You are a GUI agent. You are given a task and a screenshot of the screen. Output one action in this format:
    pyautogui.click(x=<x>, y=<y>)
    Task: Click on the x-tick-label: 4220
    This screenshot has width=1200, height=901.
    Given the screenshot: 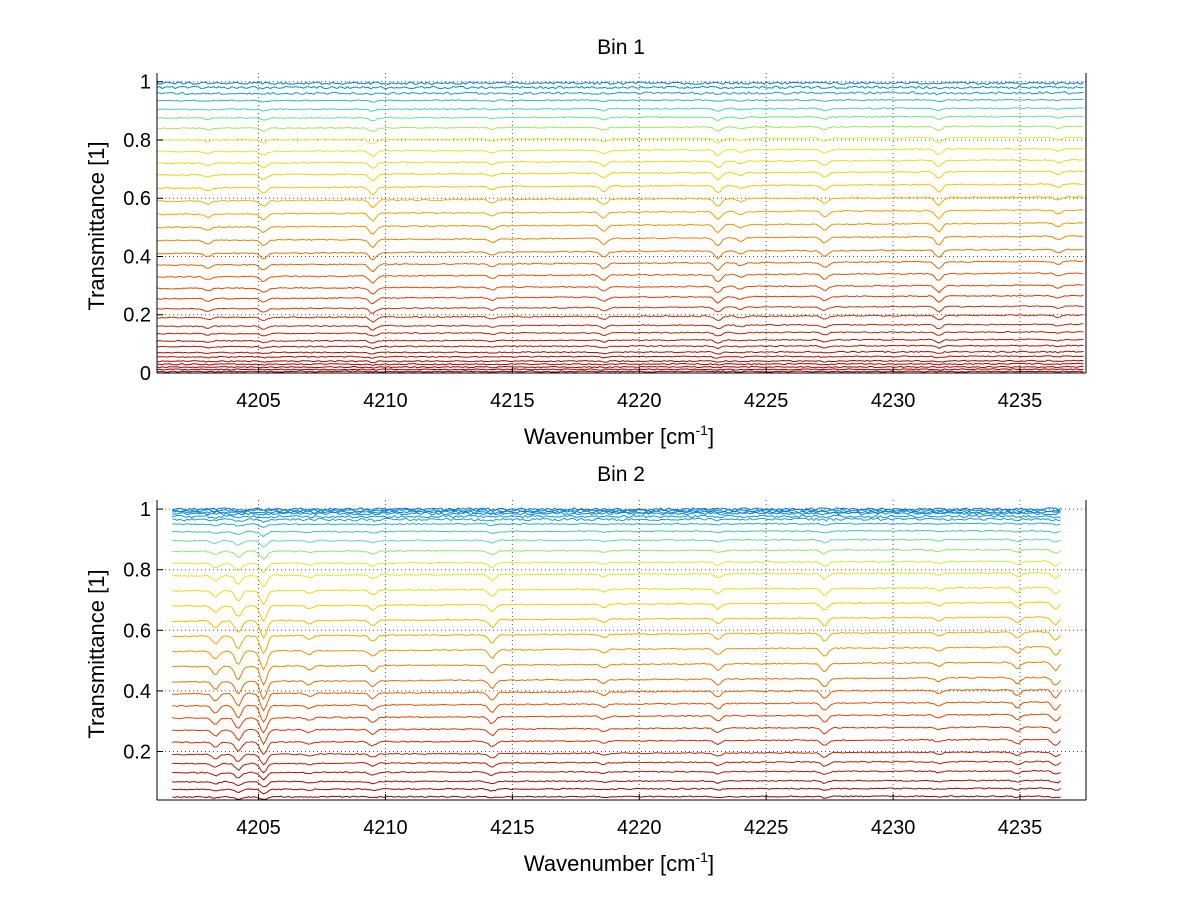 What is the action you would take?
    pyautogui.click(x=639, y=401)
    